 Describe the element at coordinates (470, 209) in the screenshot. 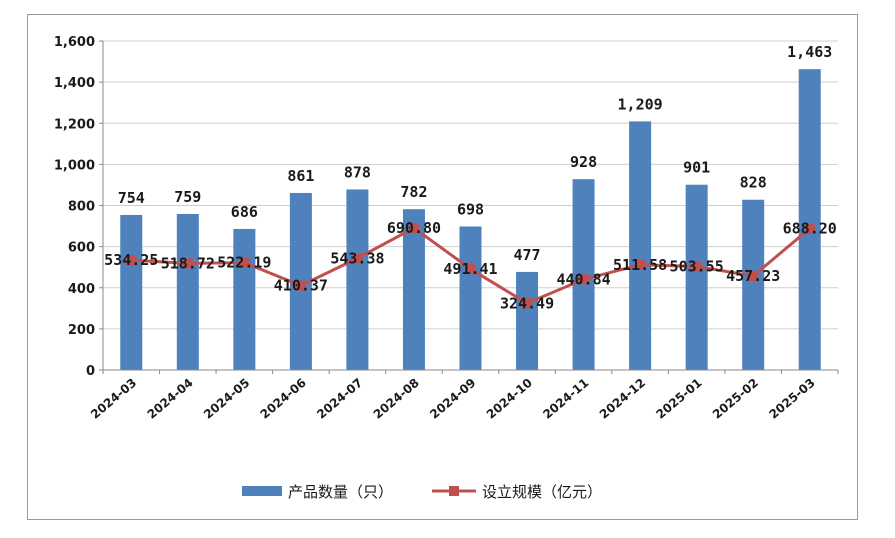

I see `bar-data-label: 698` at that location.